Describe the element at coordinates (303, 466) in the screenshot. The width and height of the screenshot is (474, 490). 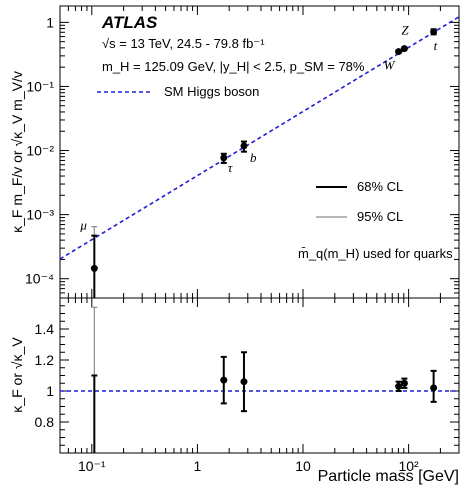
I see `x-tick-label: 10` at that location.